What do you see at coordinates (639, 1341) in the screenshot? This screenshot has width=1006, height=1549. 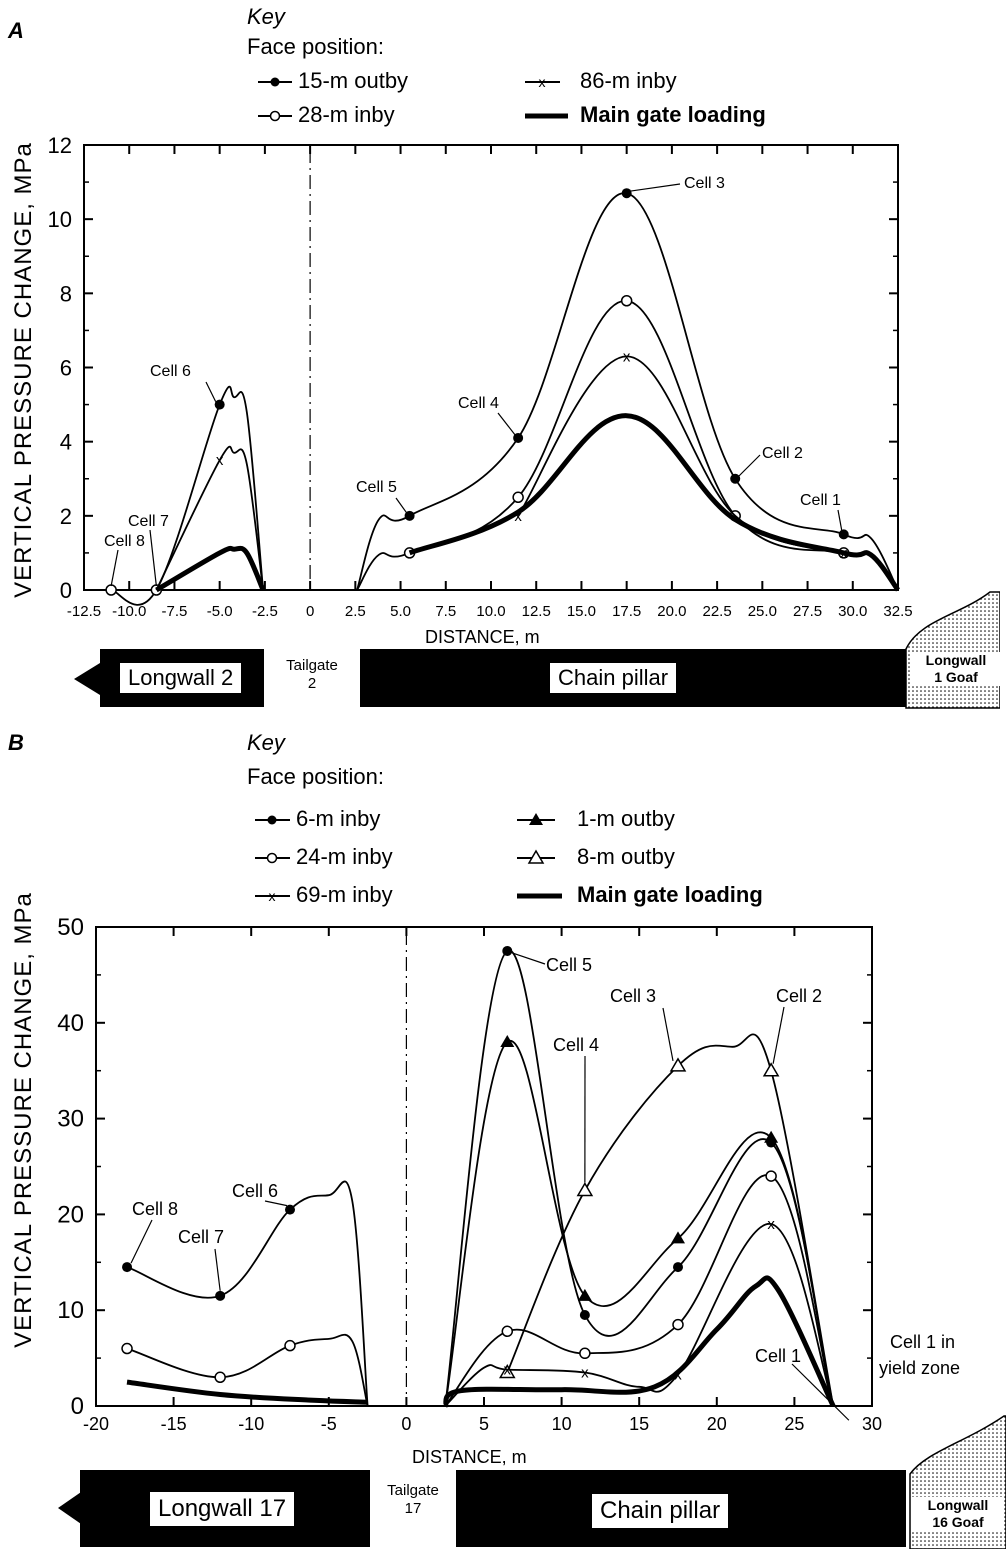 I see `series-line-main-gate-loading-right` at bounding box center [639, 1341].